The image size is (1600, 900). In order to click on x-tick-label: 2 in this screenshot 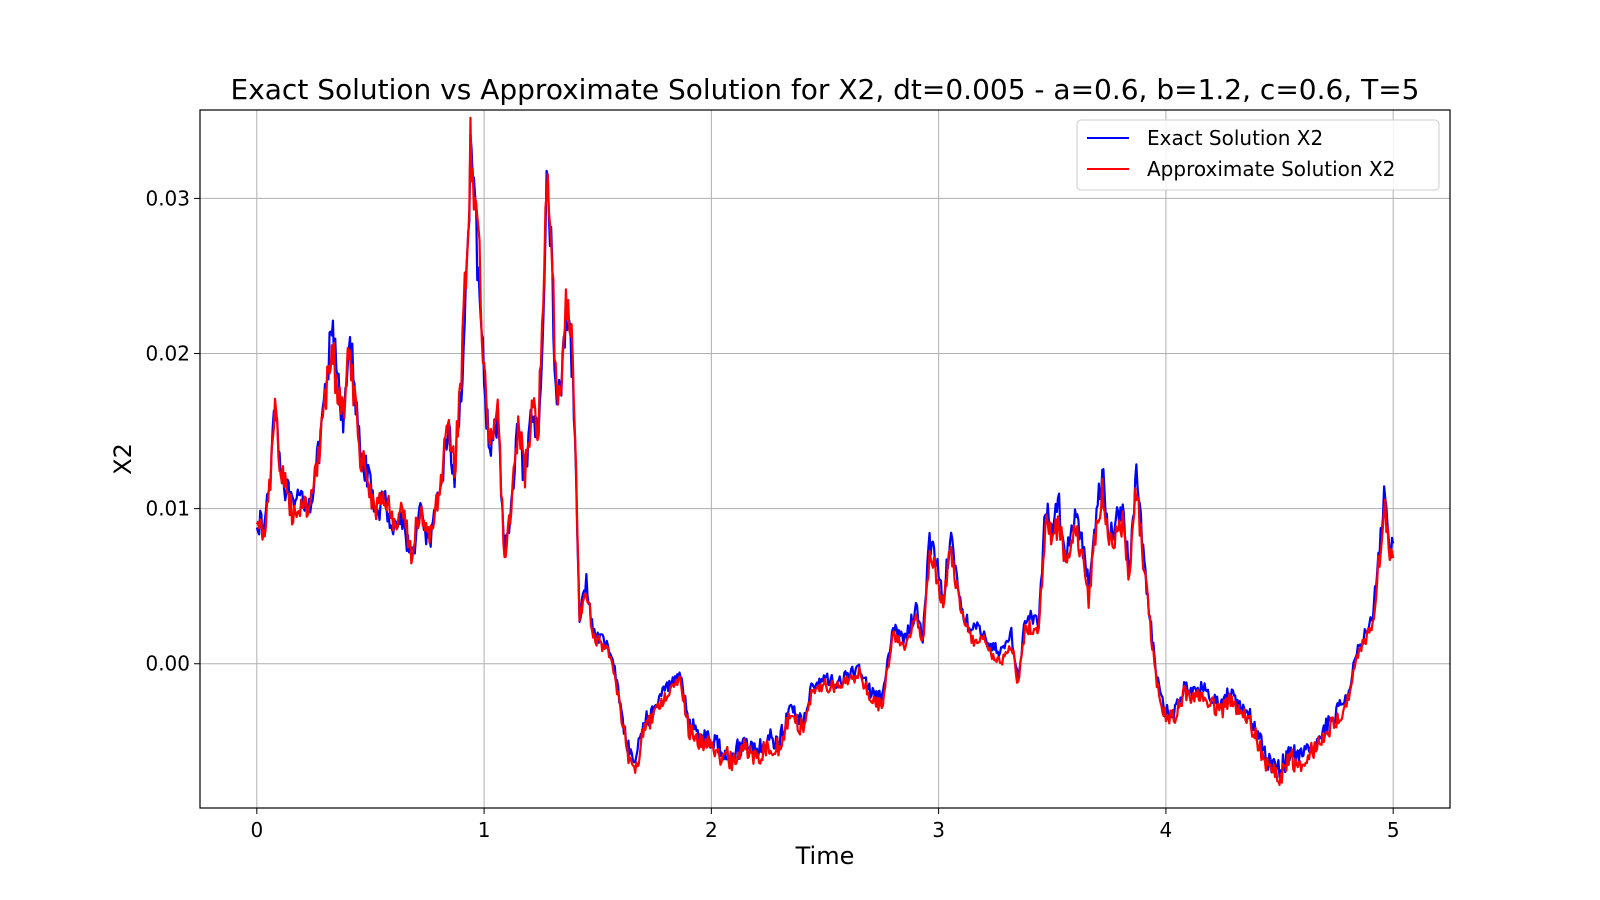, I will do `click(711, 830)`.